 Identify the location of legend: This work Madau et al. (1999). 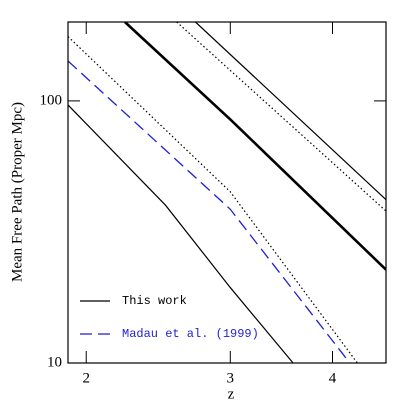
(169, 317).